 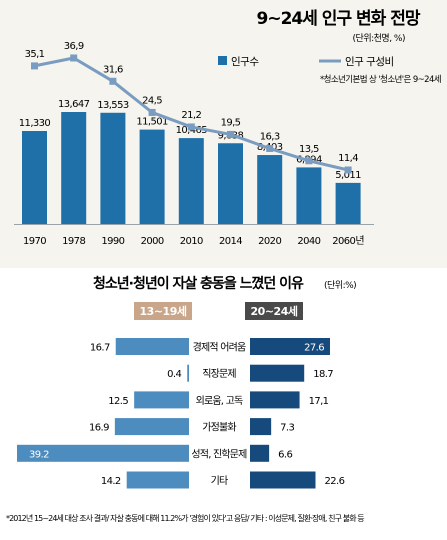 I want to click on value-13-19: 16.9, so click(x=99, y=428).